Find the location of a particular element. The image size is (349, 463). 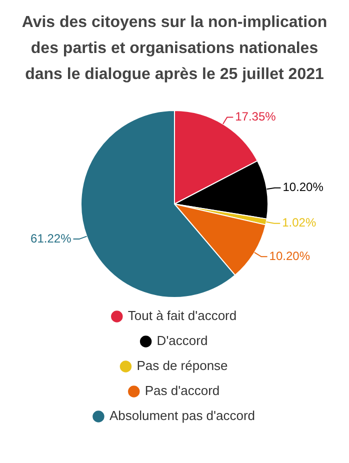

legend-label: Tout à fait d'accord is located at coordinates (182, 316).